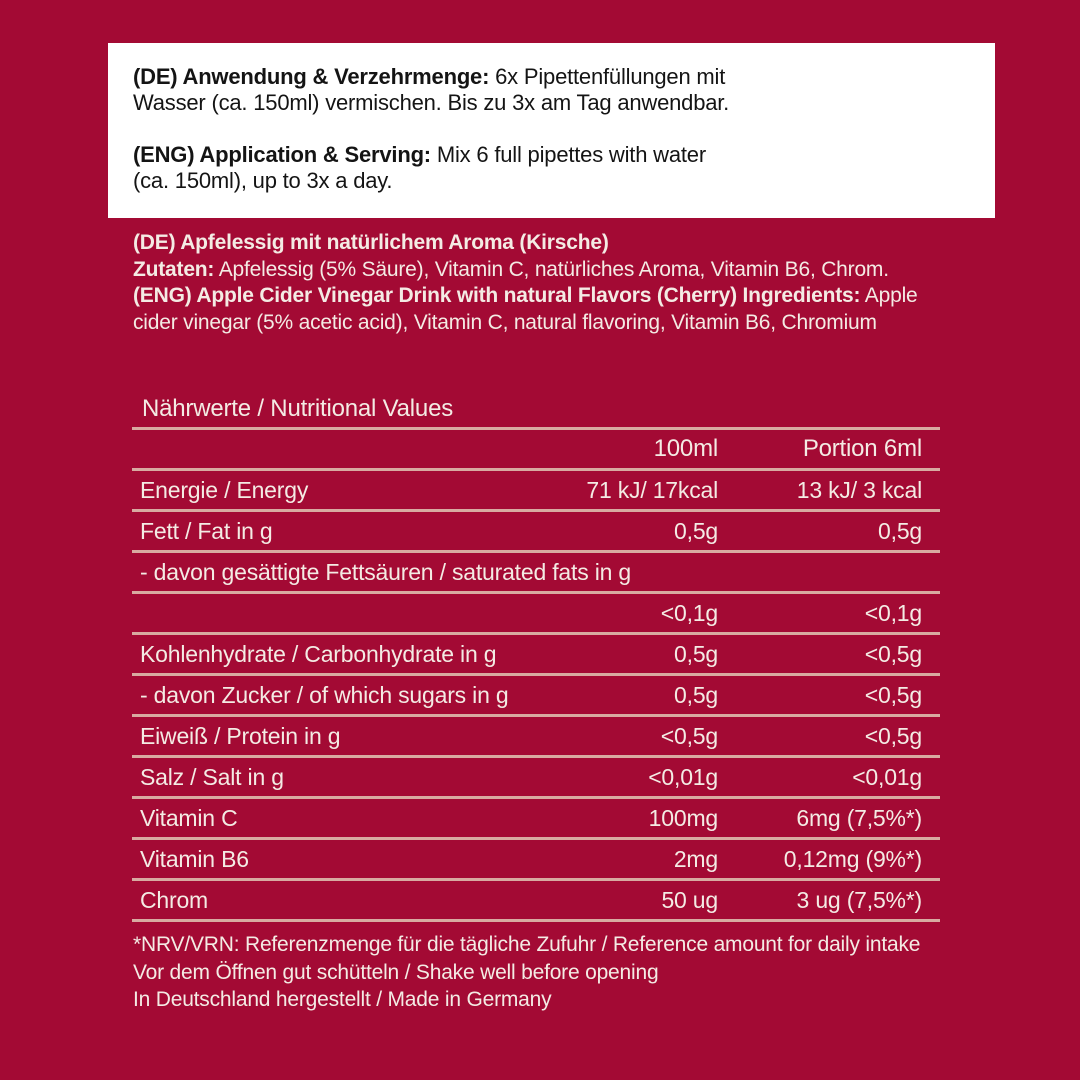  What do you see at coordinates (224, 489) in the screenshot?
I see `cell-label: Energie / Energy` at bounding box center [224, 489].